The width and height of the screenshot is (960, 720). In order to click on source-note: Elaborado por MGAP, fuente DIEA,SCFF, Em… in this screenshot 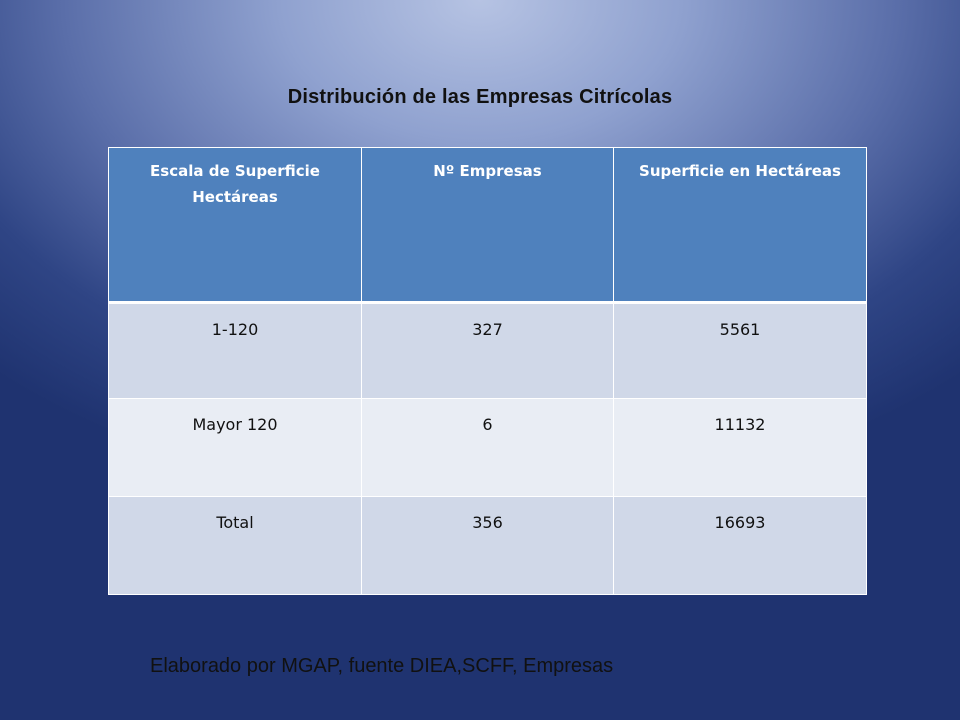, I will do `click(382, 666)`.